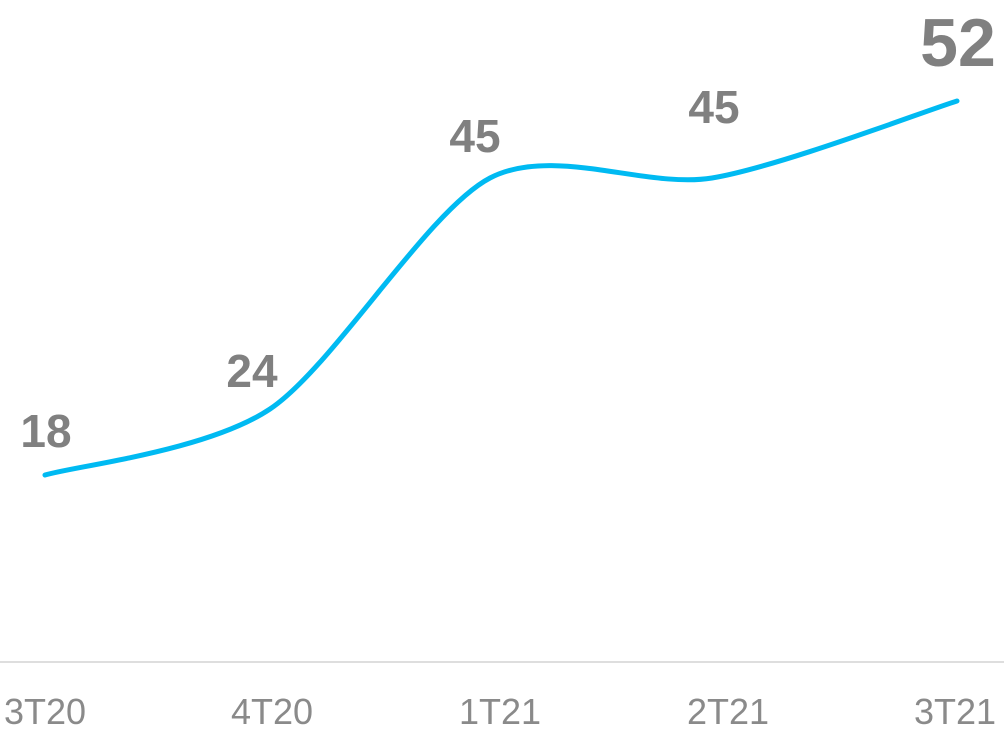 This screenshot has width=1004, height=729. What do you see at coordinates (955, 710) in the screenshot?
I see `x-tick-label: 3T21` at bounding box center [955, 710].